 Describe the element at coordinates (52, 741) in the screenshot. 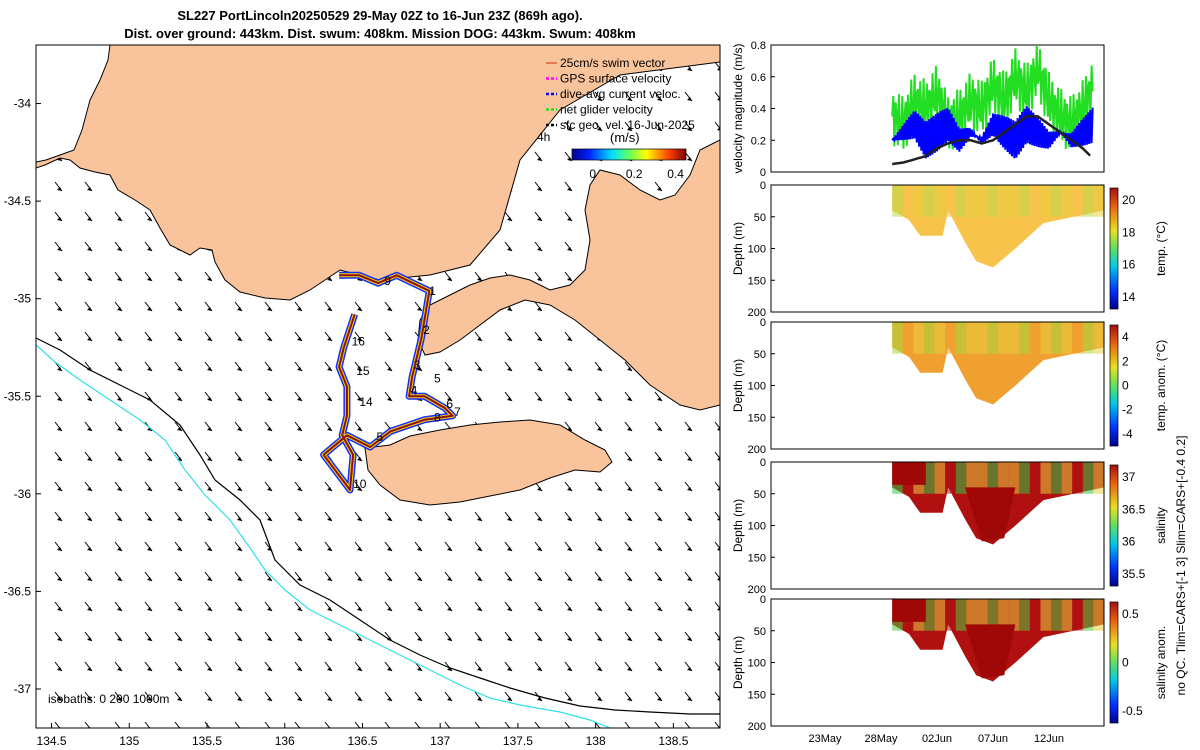

I see `lon-tick-label: 134.5` at that location.